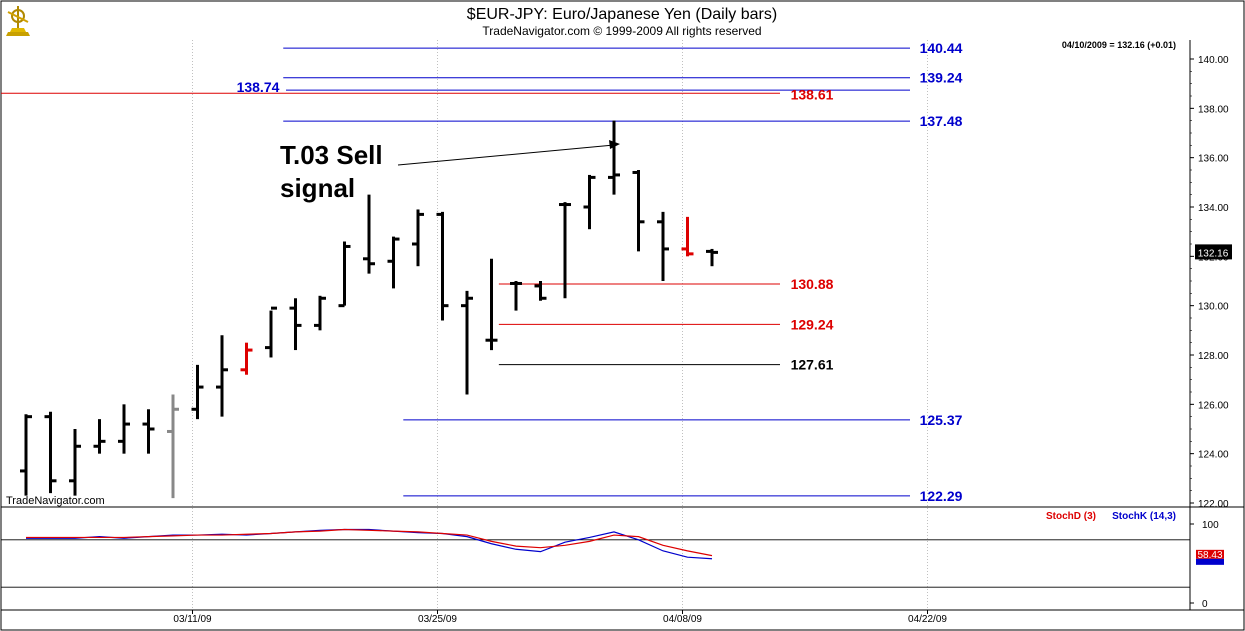 This screenshot has width=1245, height=631. What do you see at coordinates (1213, 405) in the screenshot?
I see `price-tick-label: 126.00` at bounding box center [1213, 405].